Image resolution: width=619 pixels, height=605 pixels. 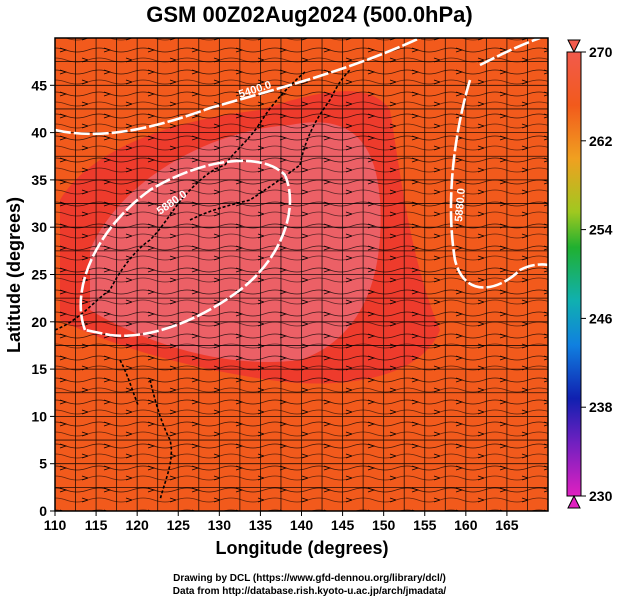 What do you see at coordinates (601, 52) in the screenshot?
I see `colorbar-tick-label: 270` at bounding box center [601, 52].